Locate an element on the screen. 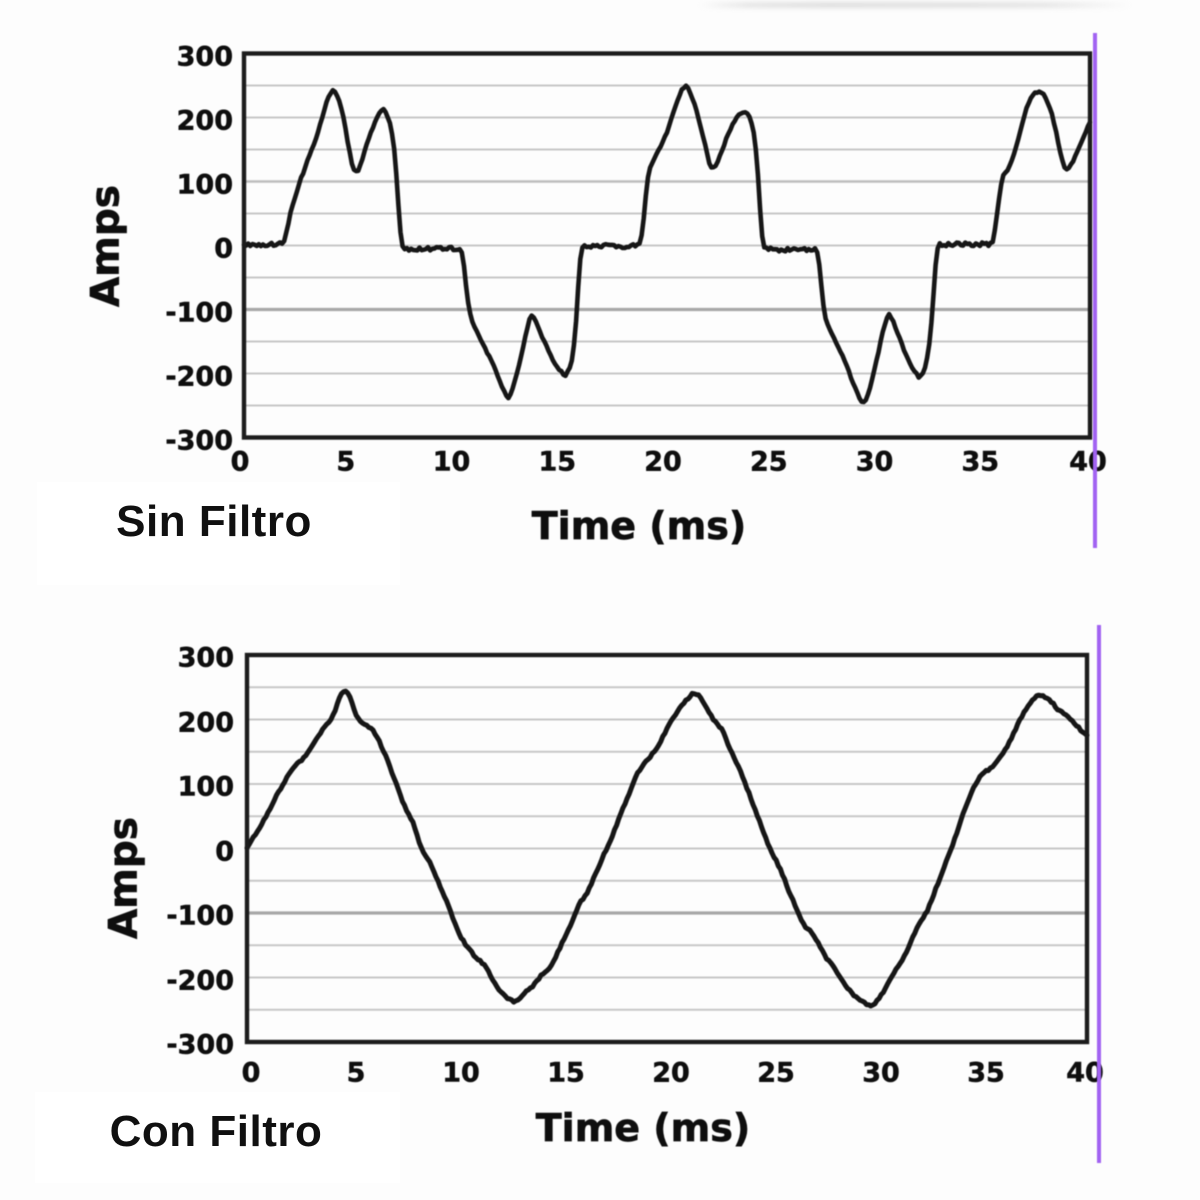 This screenshot has height=1200, width=1200. x-axis-title-con-filtro: Time (ms) is located at coordinates (643, 1128).